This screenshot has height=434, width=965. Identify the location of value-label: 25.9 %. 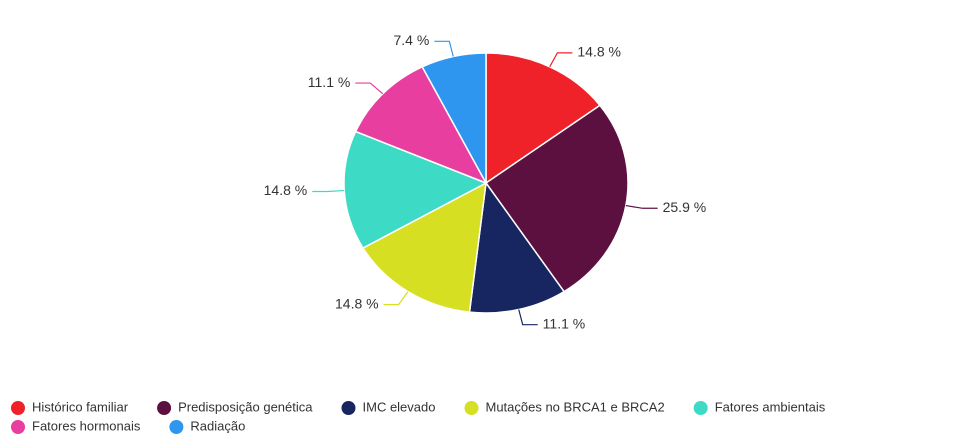
(685, 207).